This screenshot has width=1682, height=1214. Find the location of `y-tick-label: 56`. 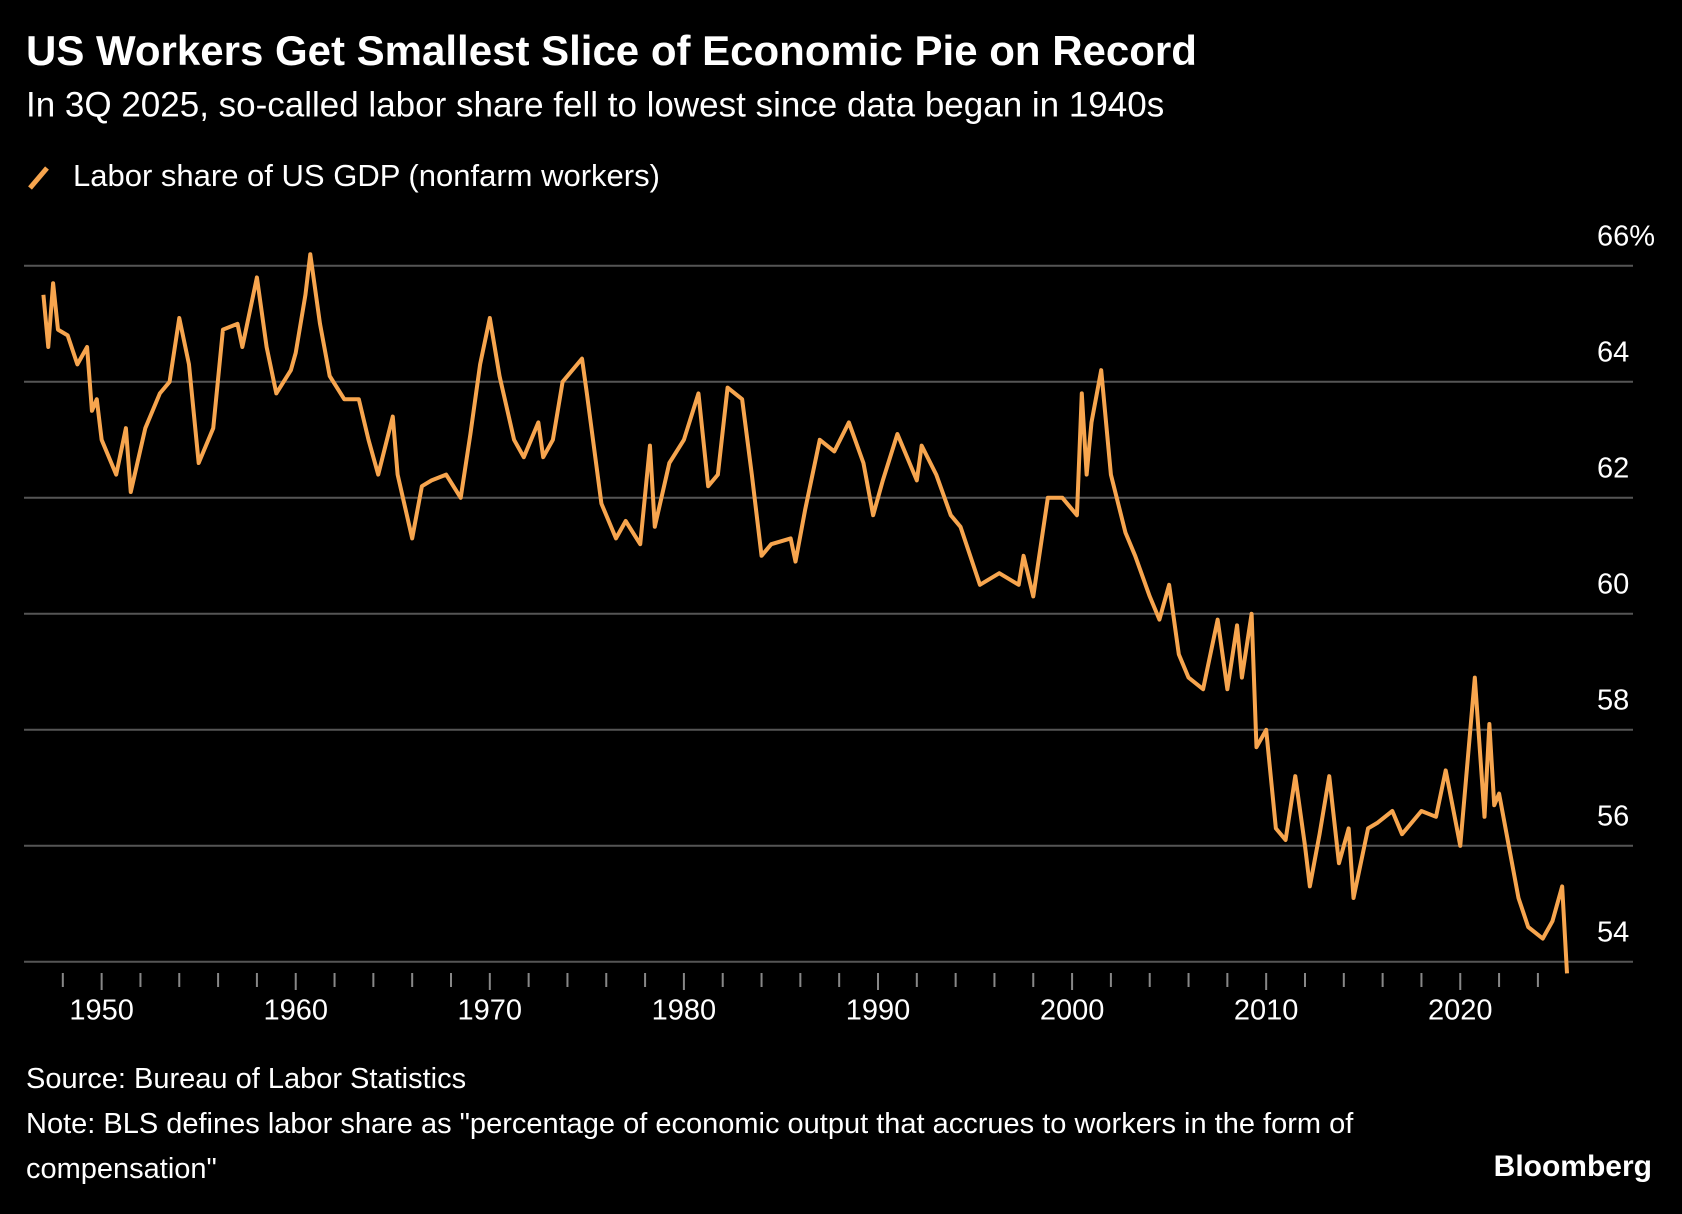

y-tick-label: 56 is located at coordinates (1613, 816).